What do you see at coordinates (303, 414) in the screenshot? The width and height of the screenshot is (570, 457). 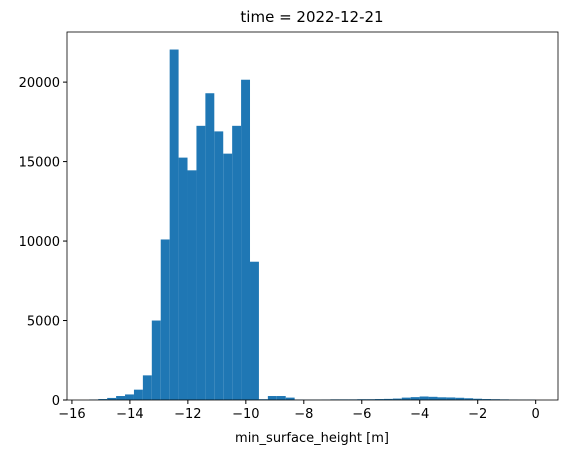 I see `x-tick-label: −8` at bounding box center [303, 414].